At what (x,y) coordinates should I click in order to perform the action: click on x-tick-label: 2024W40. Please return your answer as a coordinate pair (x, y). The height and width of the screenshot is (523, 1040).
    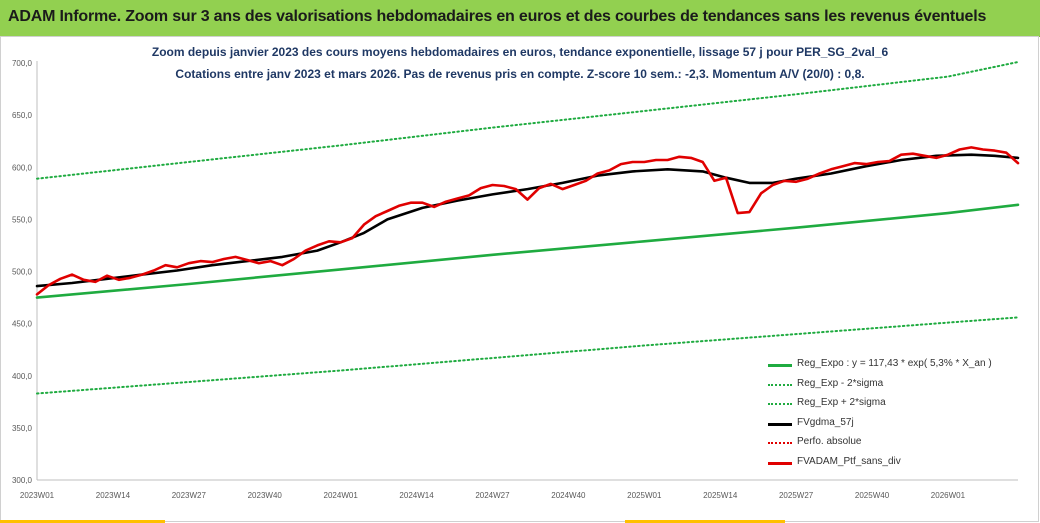
    Looking at the image, I should click on (568, 495).